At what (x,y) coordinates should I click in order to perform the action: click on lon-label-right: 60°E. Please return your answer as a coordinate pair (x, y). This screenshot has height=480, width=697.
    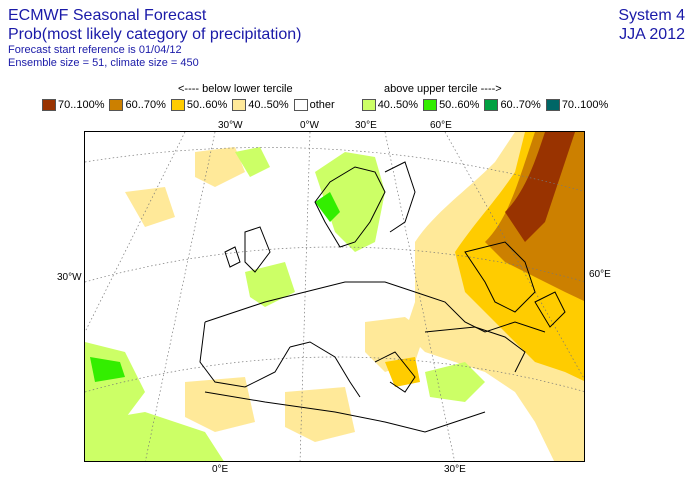
    Looking at the image, I should click on (600, 274).